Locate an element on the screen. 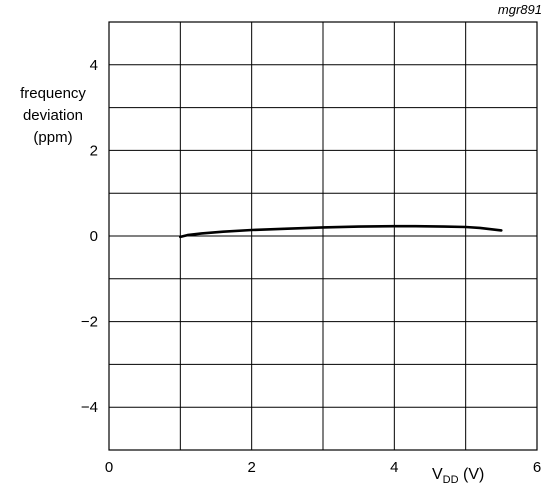 This screenshot has width=546, height=493. x-axis-label-main: V is located at coordinates (437, 474).